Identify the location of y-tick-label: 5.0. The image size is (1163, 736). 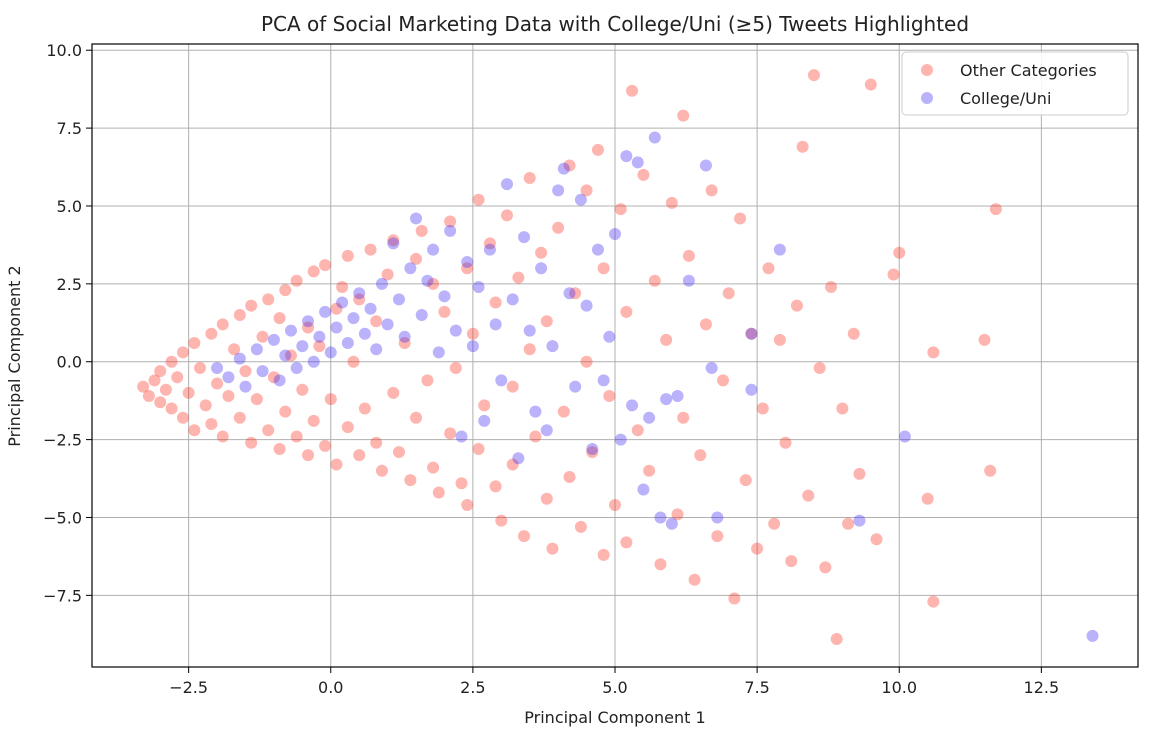
(69, 206).